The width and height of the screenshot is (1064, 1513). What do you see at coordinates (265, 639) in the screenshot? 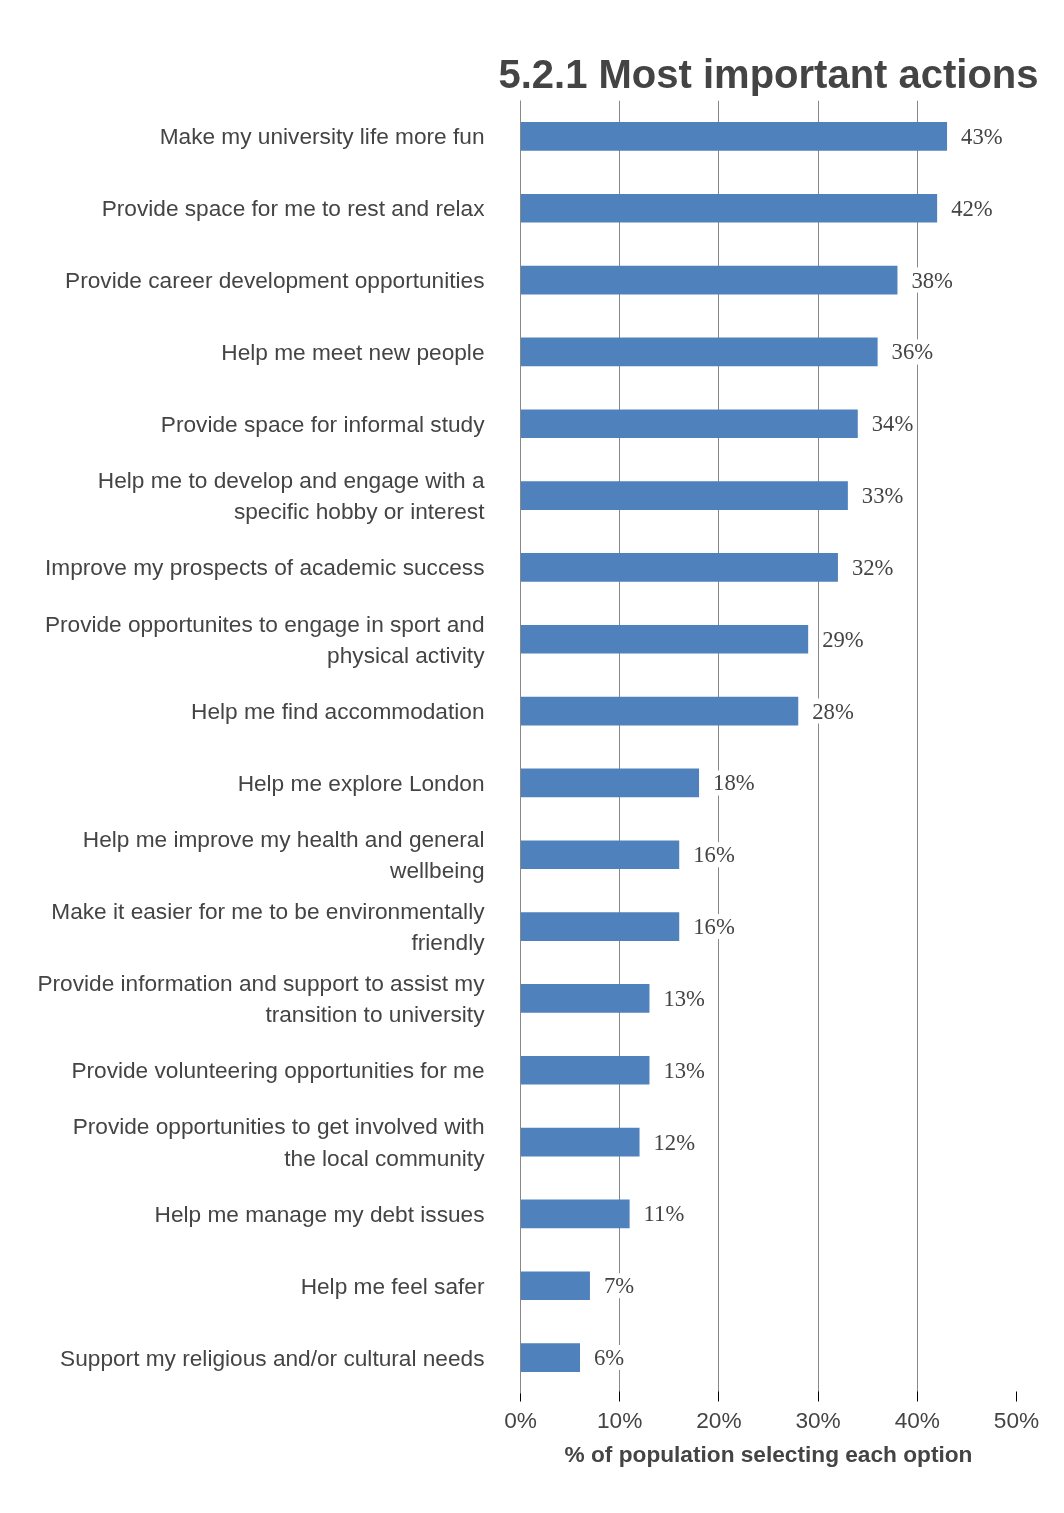
I see `y-tick-label: Provide opportunites to engage in sport and physical activity` at bounding box center [265, 639].